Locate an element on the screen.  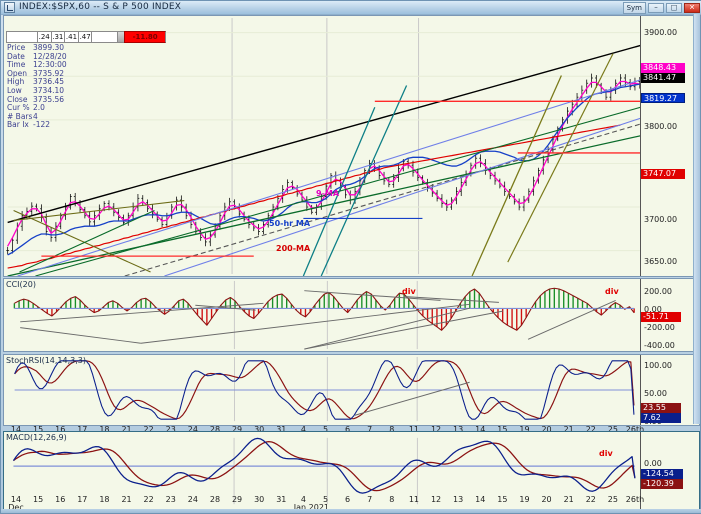
cci-plot is located at coordinates (351, 315).